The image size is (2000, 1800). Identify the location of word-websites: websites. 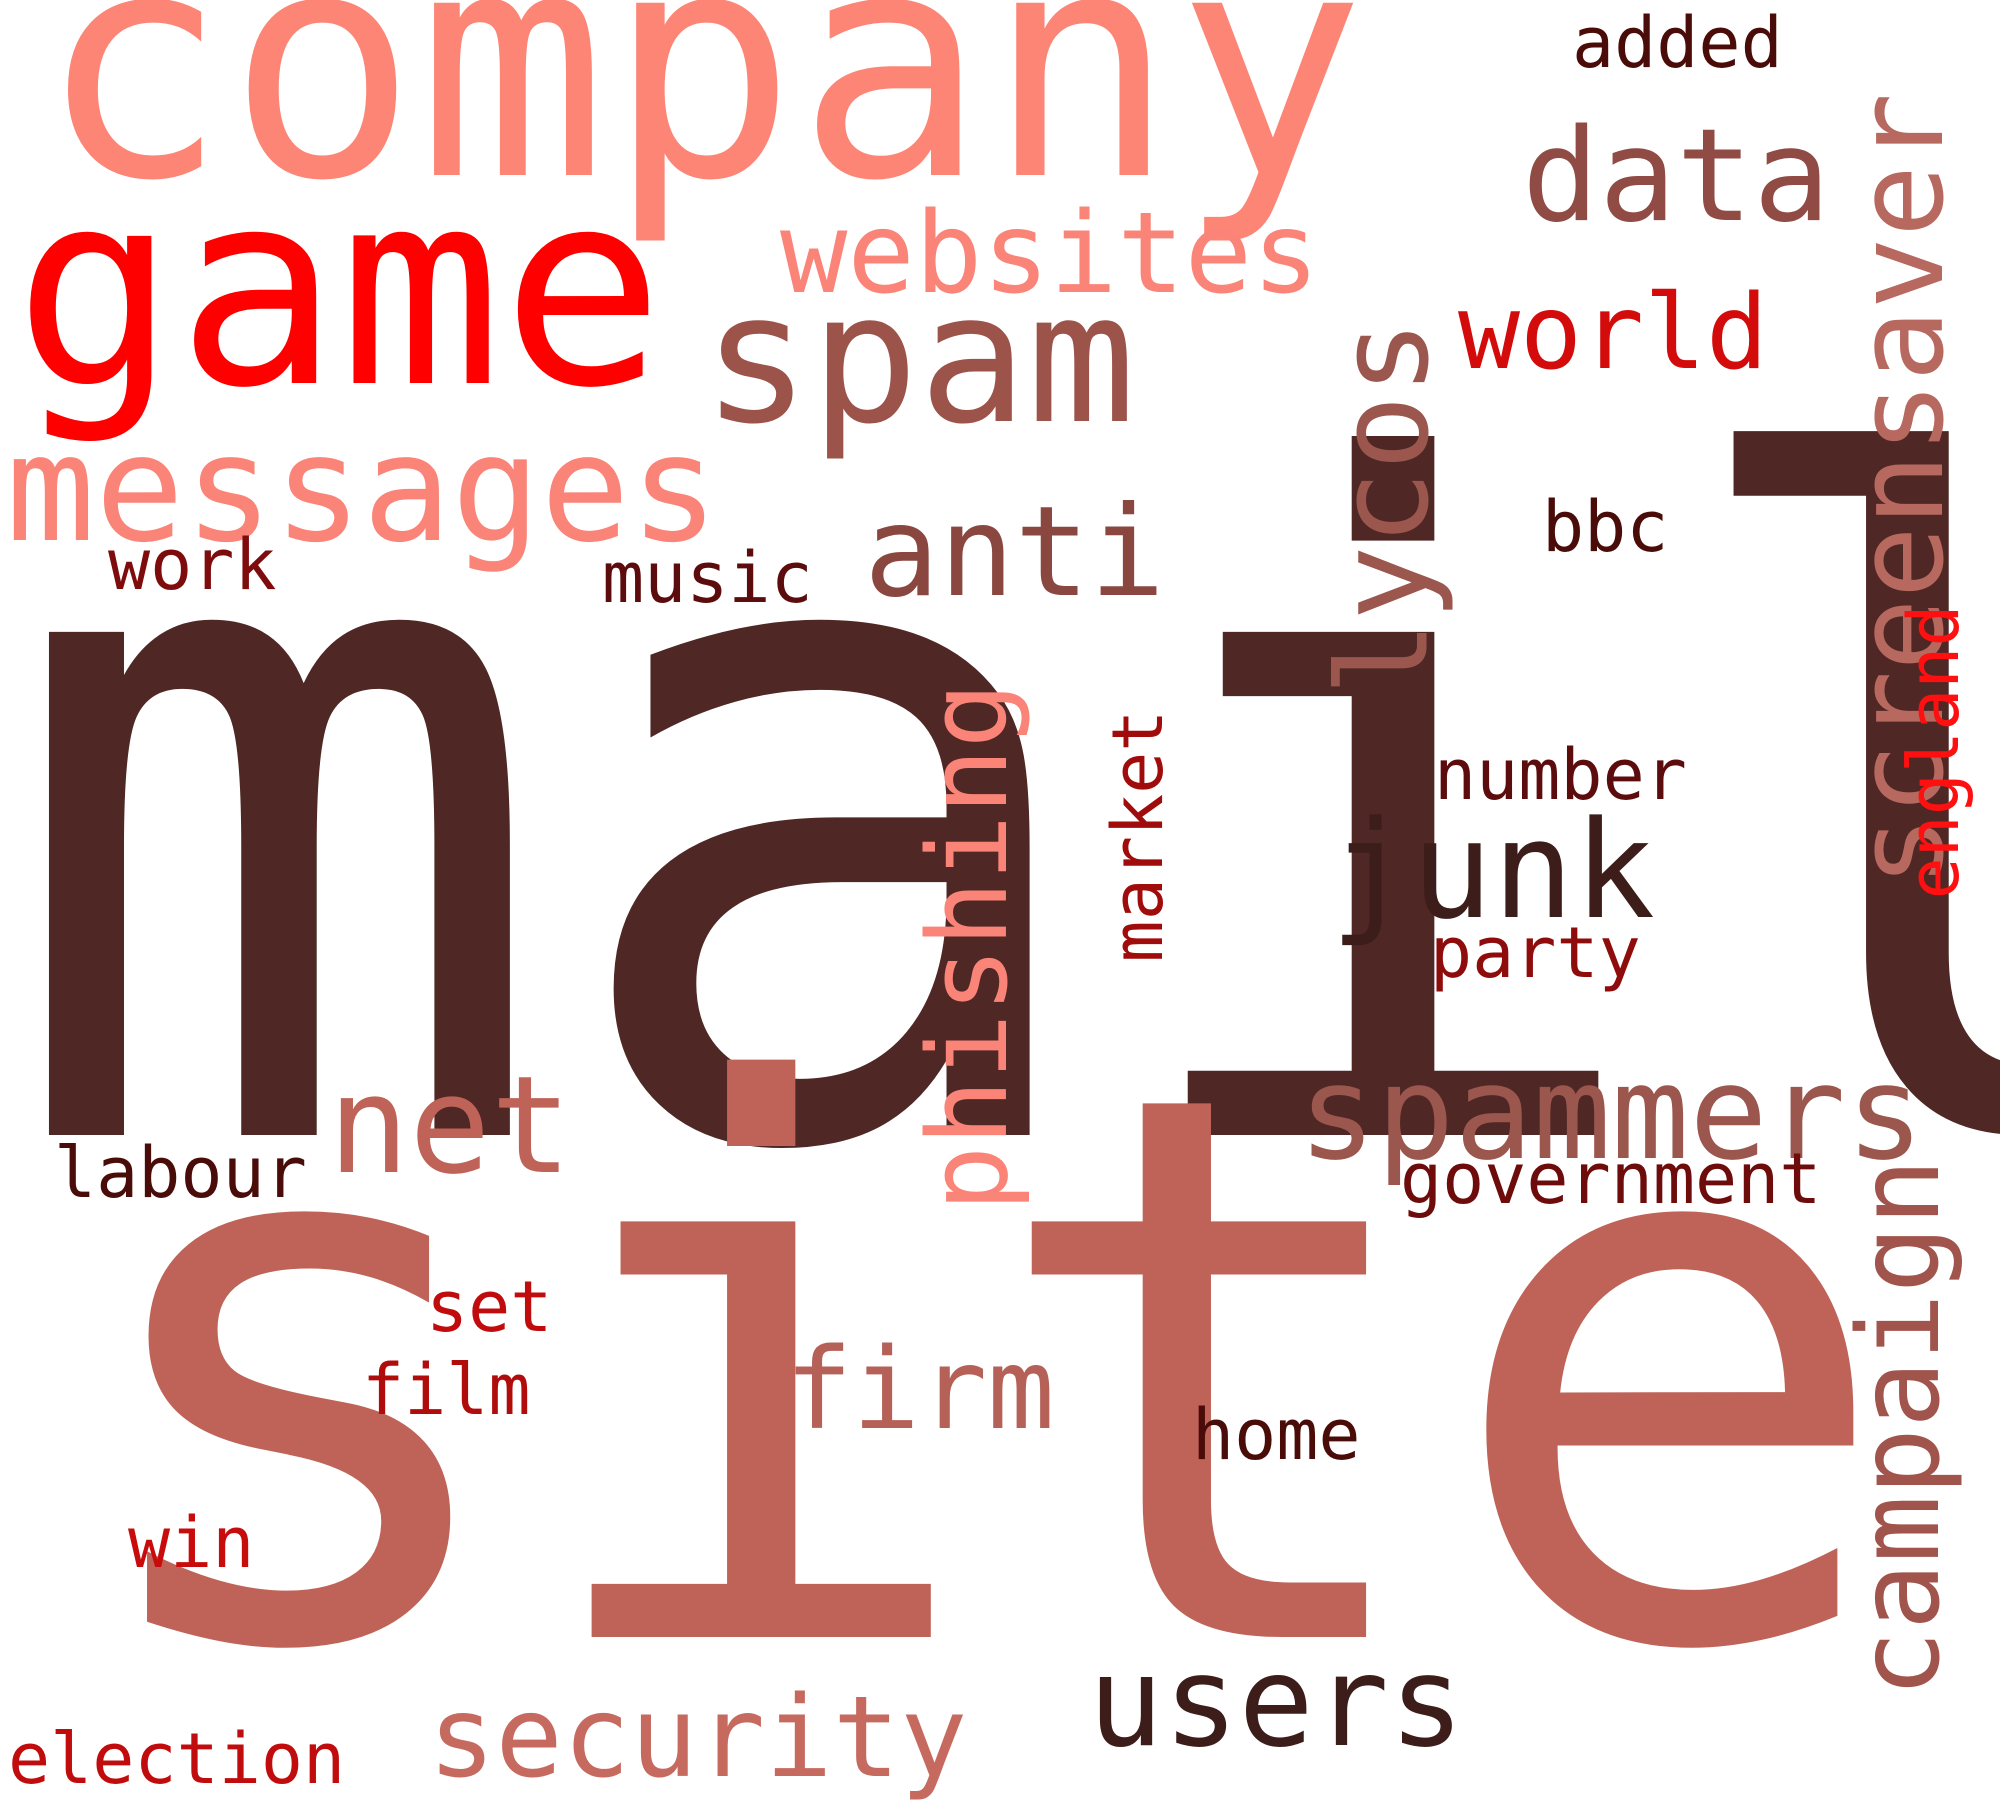
(1050, 254).